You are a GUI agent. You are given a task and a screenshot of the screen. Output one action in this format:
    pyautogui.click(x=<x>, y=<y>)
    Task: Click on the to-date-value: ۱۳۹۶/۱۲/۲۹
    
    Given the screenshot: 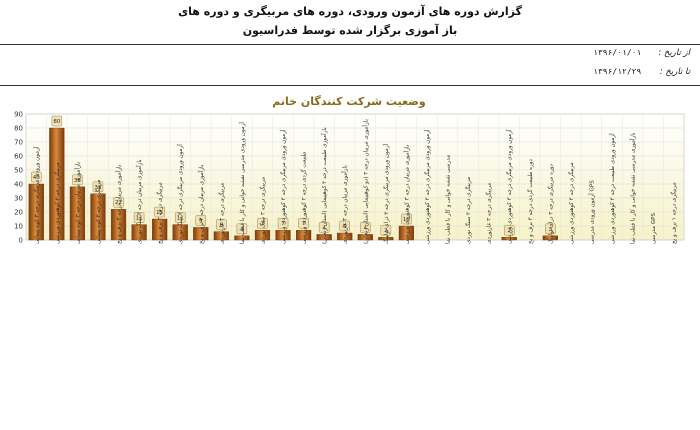 What is the action you would take?
    pyautogui.click(x=617, y=71)
    